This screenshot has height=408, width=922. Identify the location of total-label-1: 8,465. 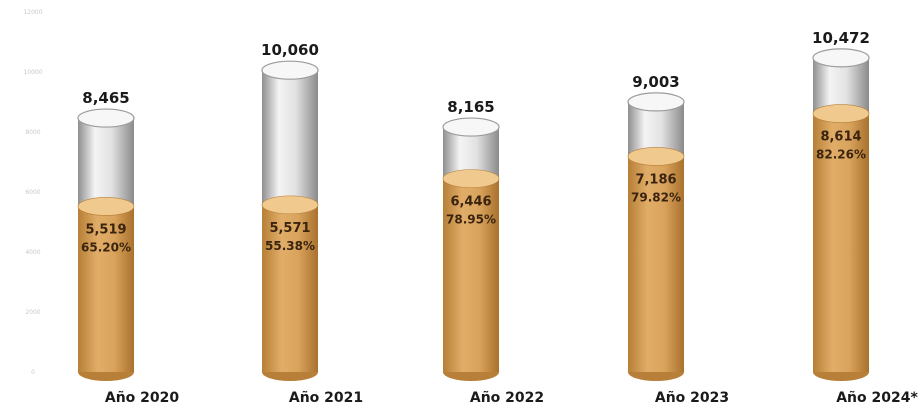
(105, 98).